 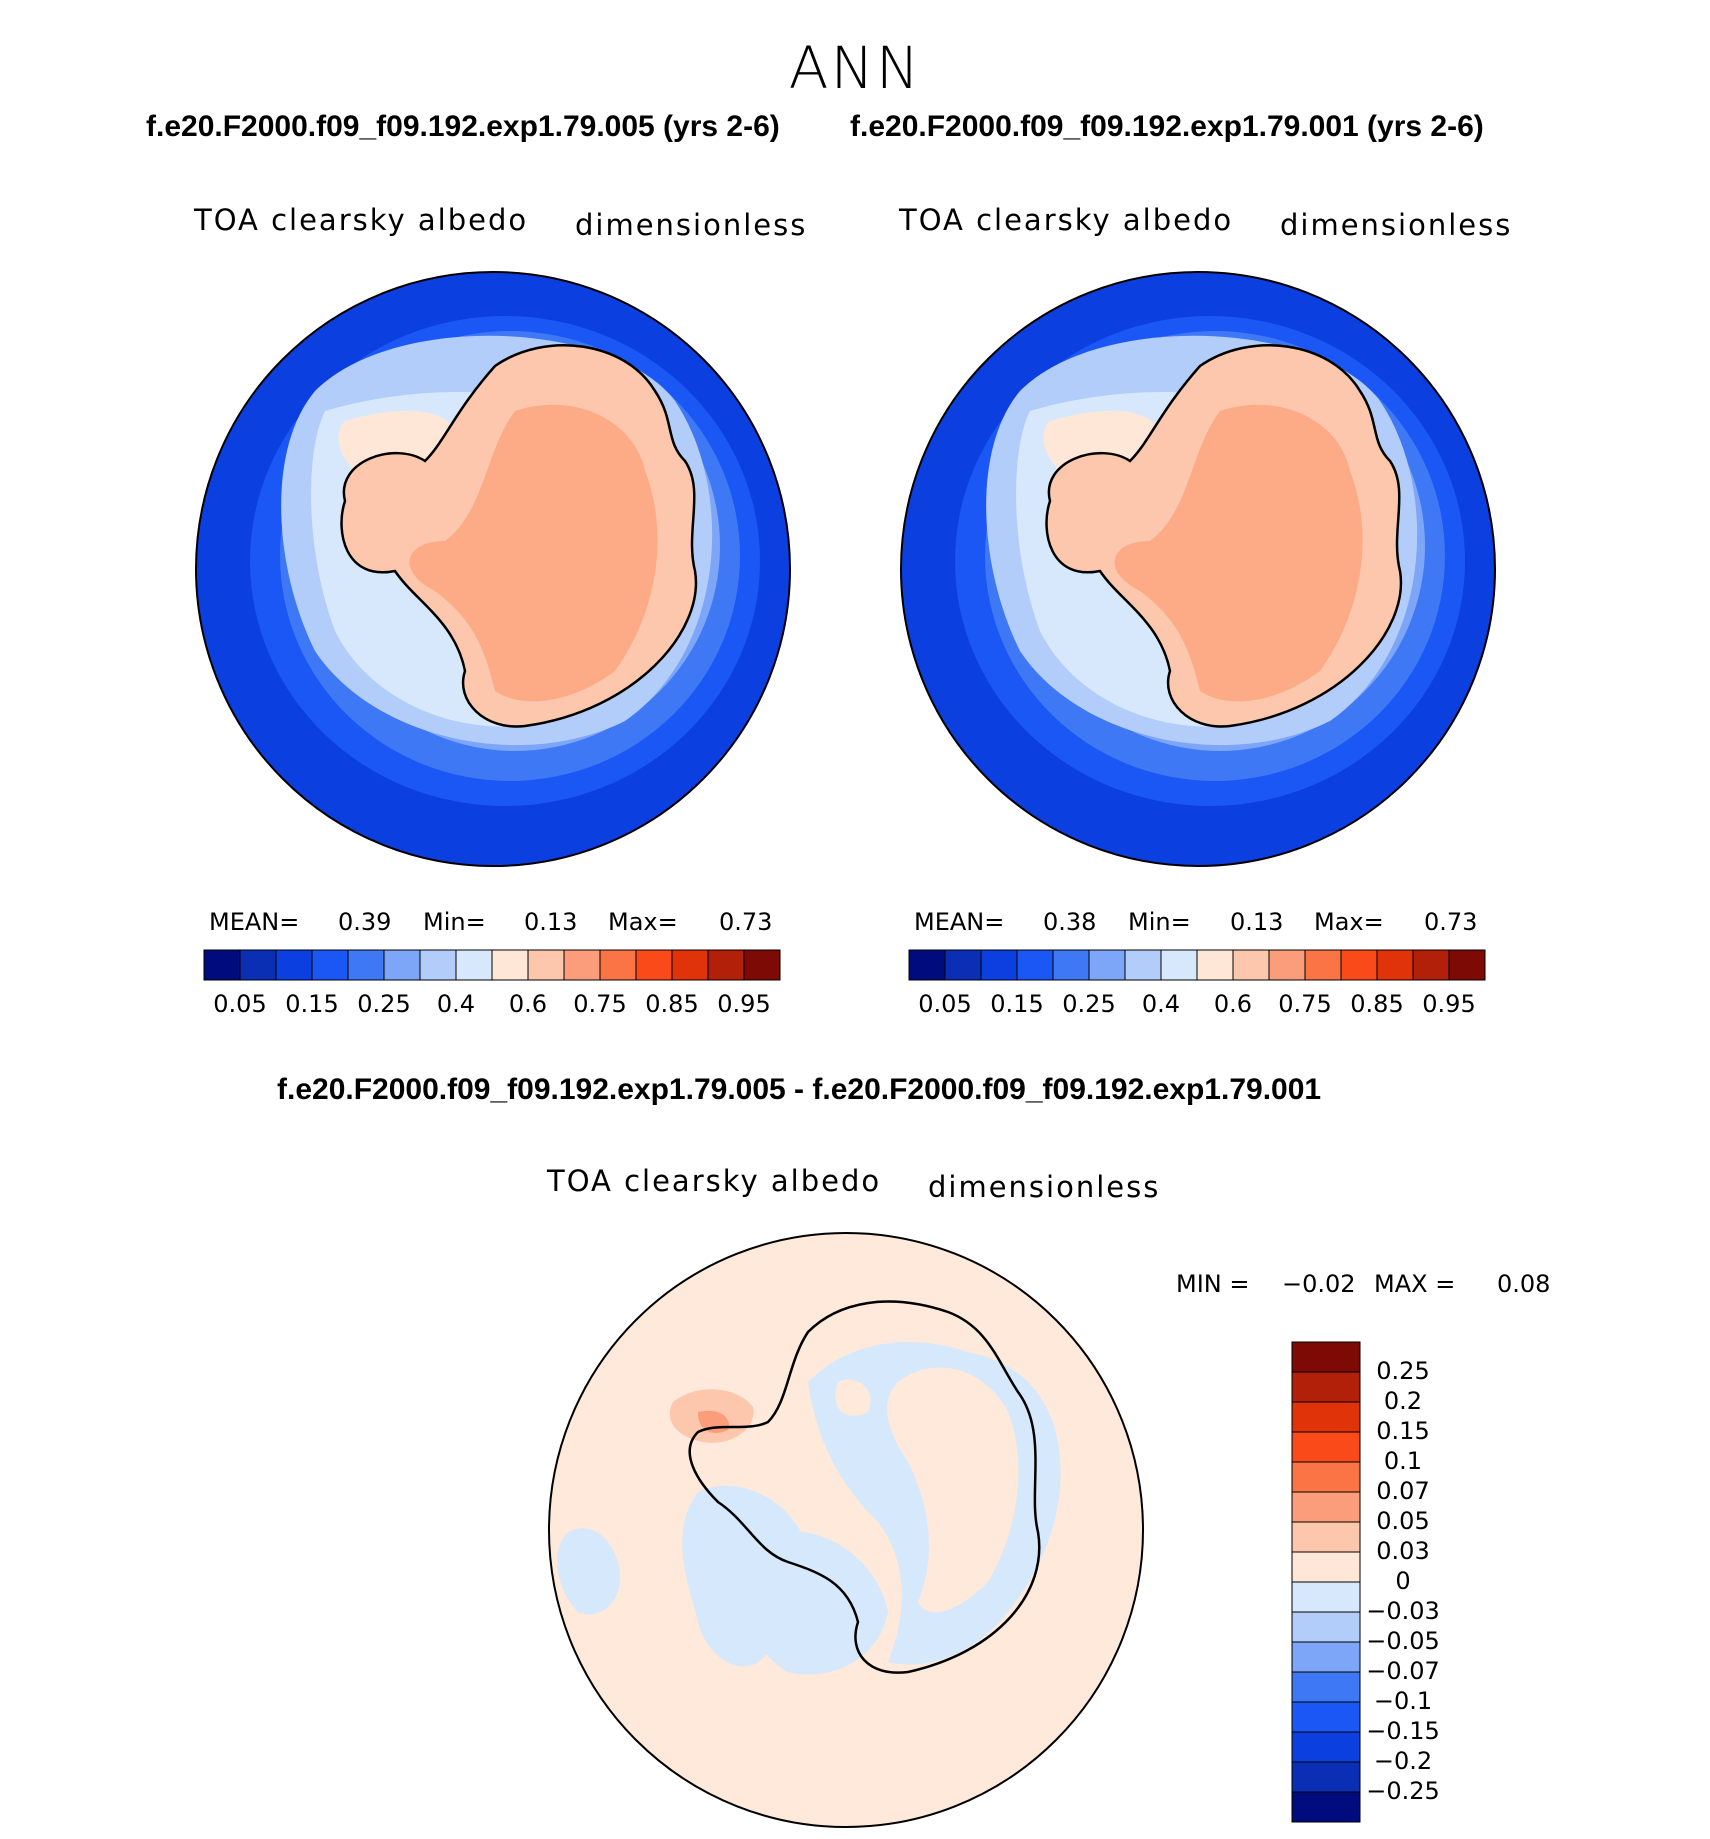 What do you see at coordinates (1403, 1731) in the screenshot?
I see `colorbar-label: −0.15` at bounding box center [1403, 1731].